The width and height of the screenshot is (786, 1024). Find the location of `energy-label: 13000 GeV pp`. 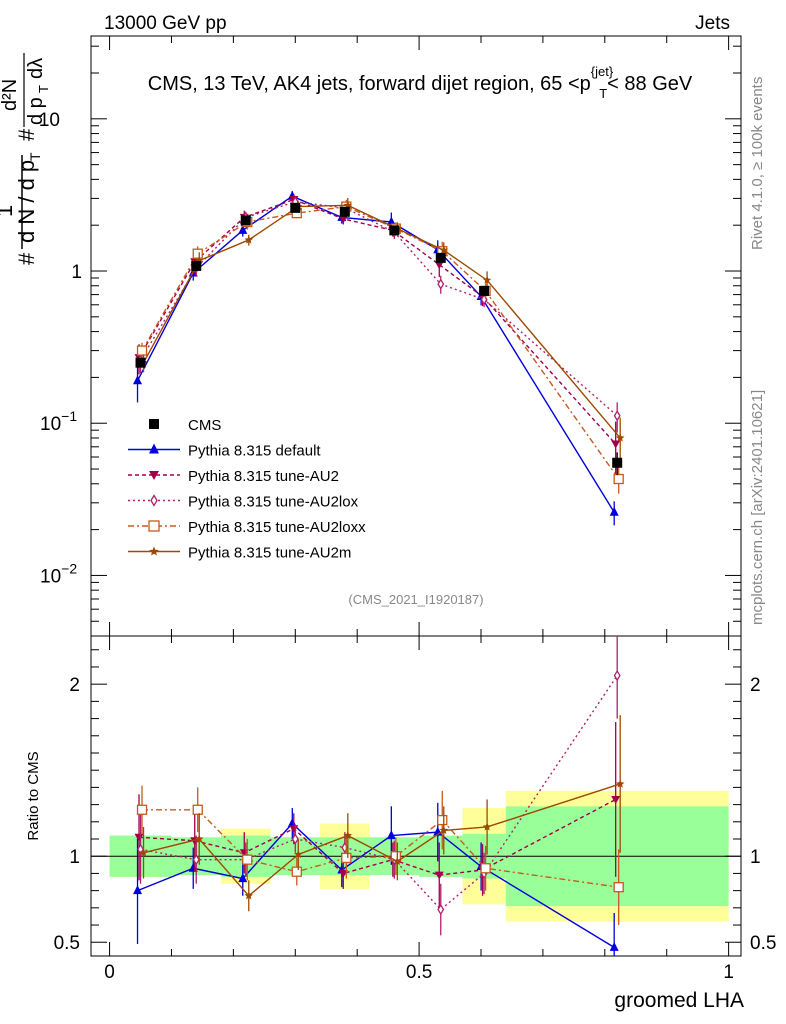

energy-label: 13000 GeV pp is located at coordinates (165, 23).